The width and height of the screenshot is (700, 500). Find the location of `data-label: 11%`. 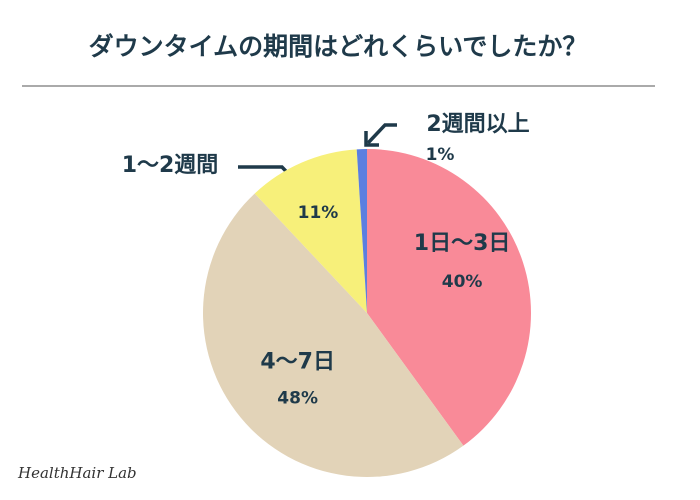

data-label: 11% is located at coordinates (318, 213).